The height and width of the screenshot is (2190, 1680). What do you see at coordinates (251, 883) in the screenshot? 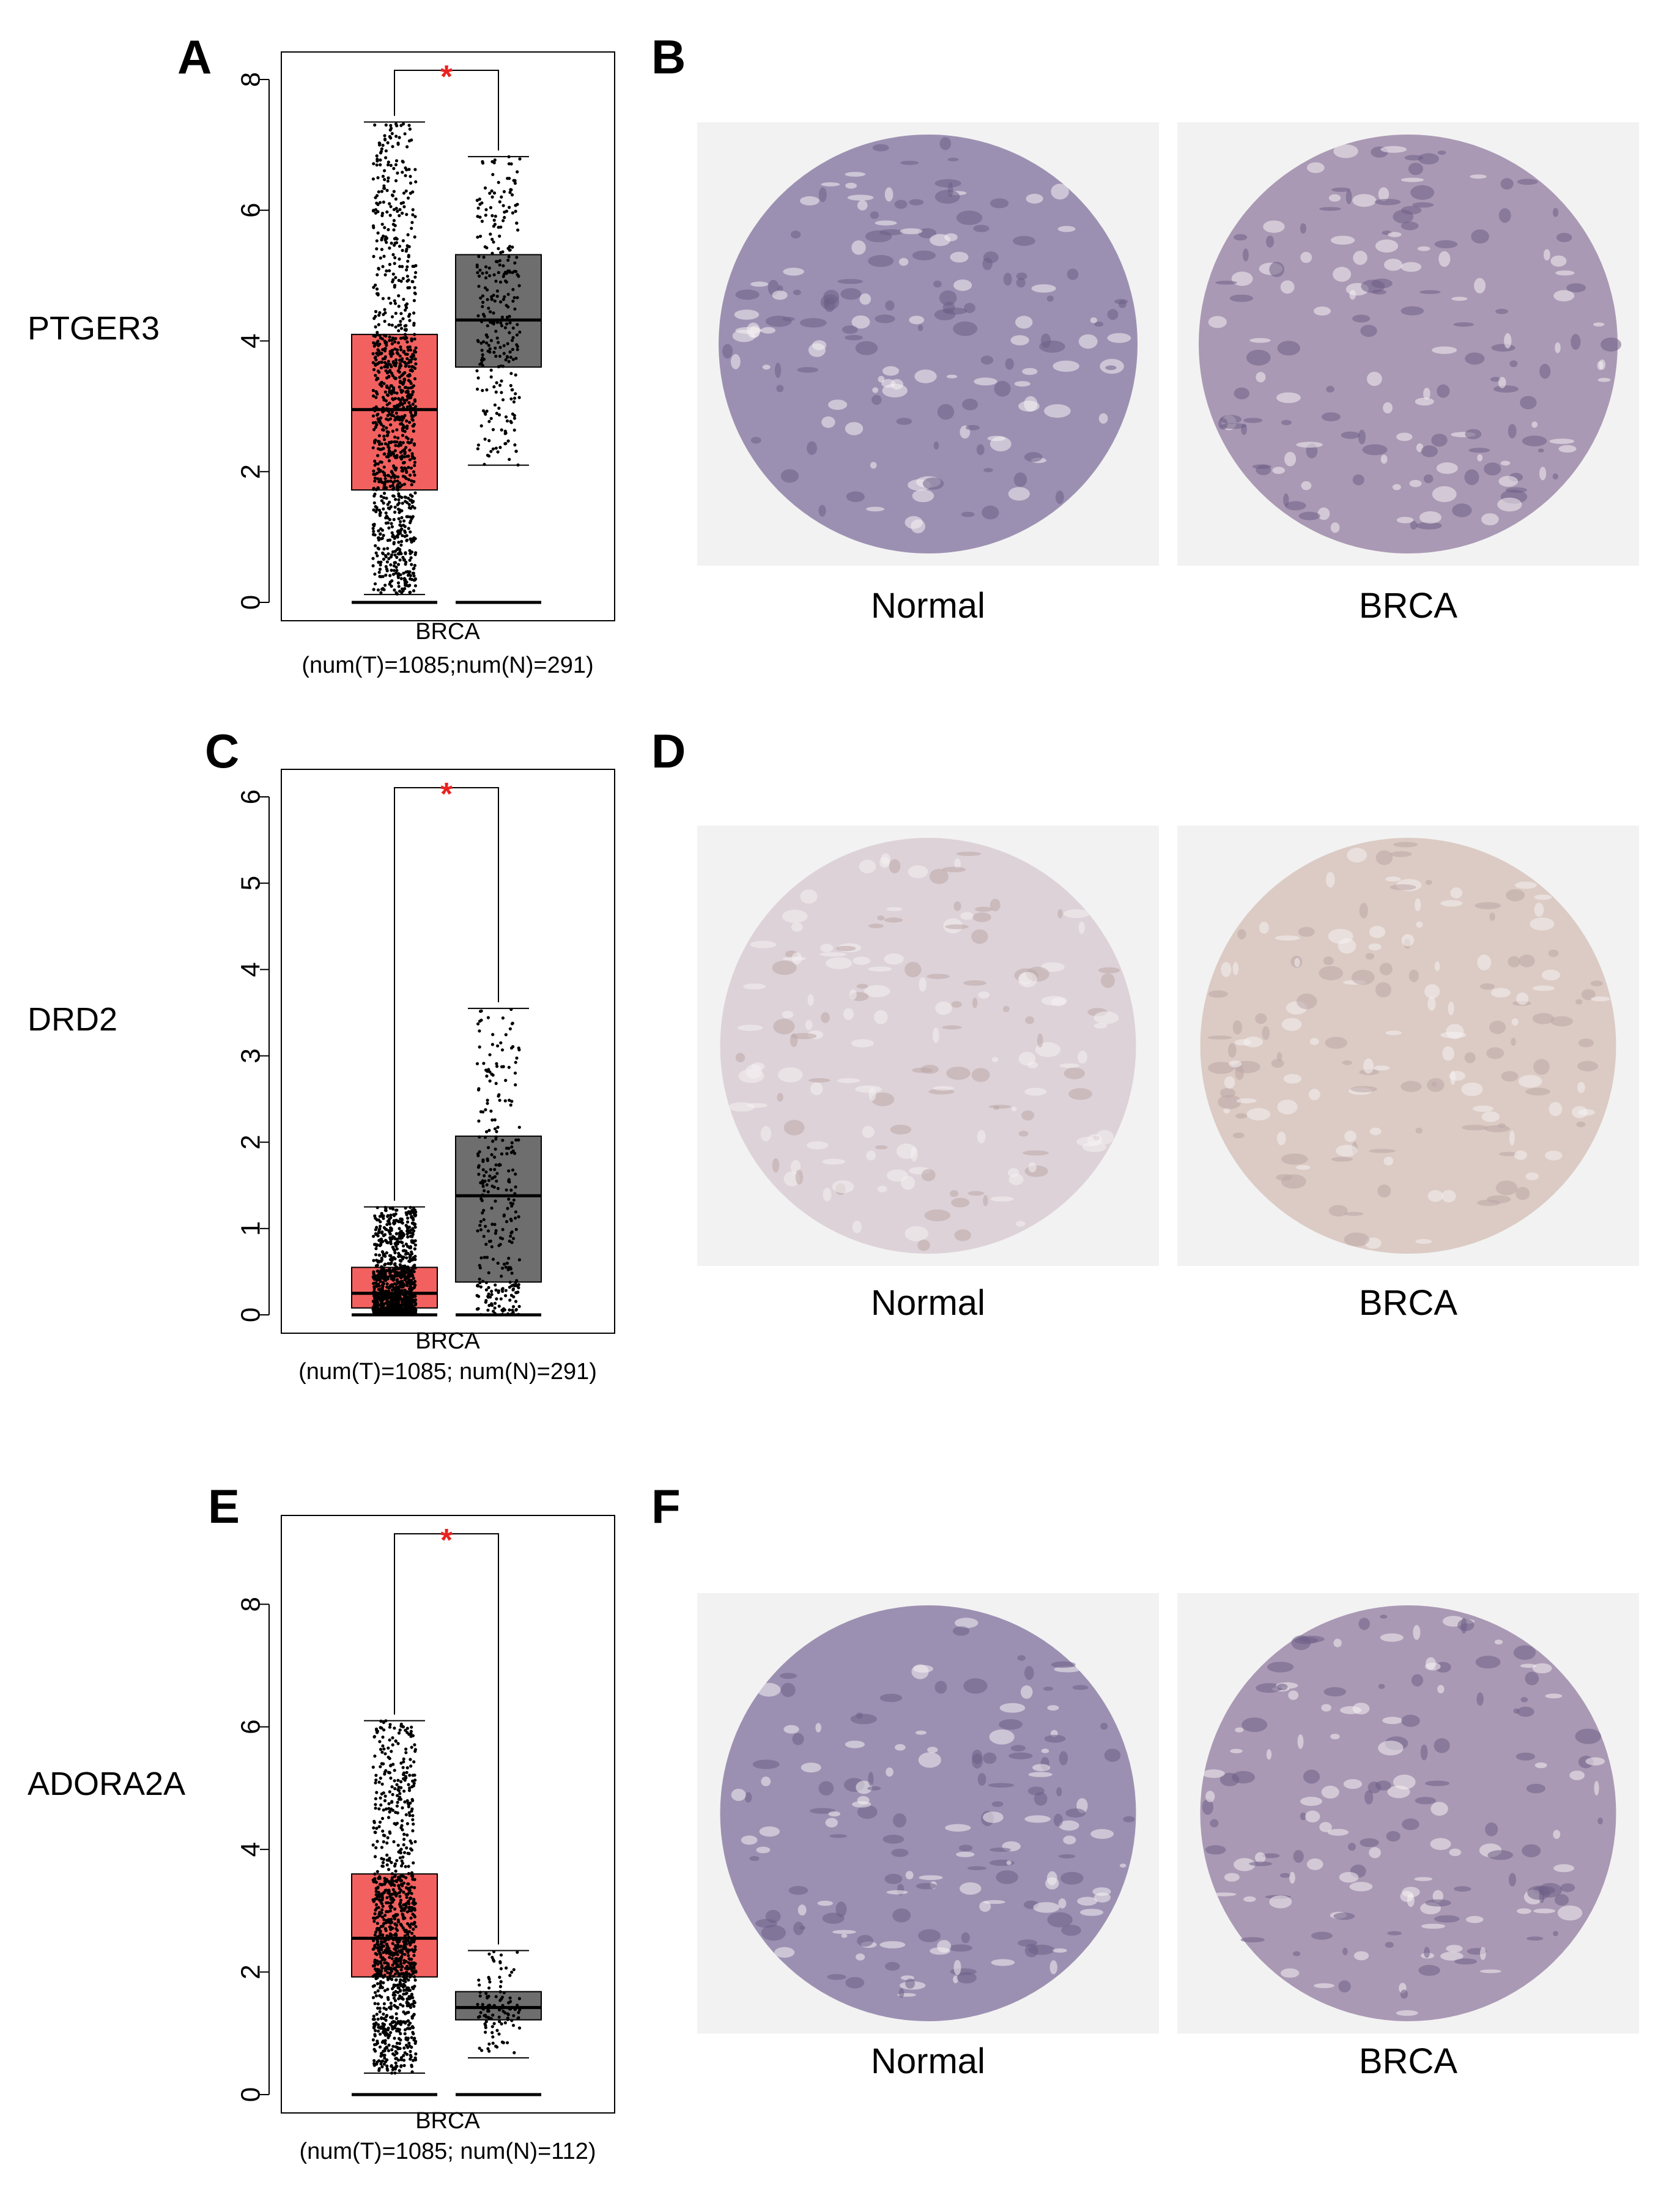
I see `y-tick-label: 5` at bounding box center [251, 883].